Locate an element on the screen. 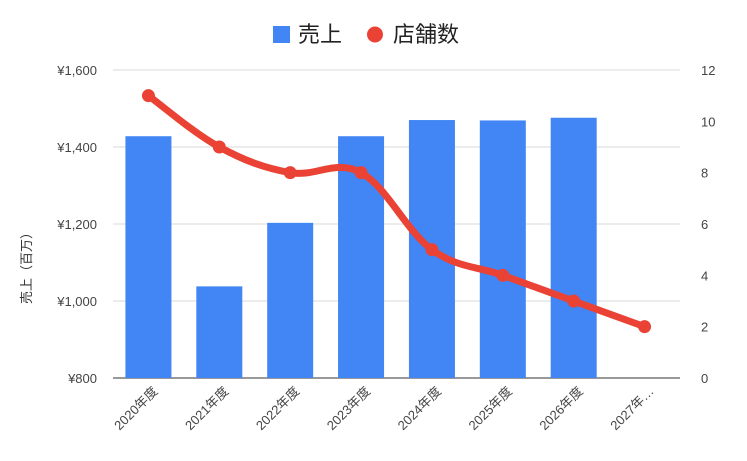 The height and width of the screenshot is (461, 747). left-tick-label: ¥1,600 is located at coordinates (76, 70).